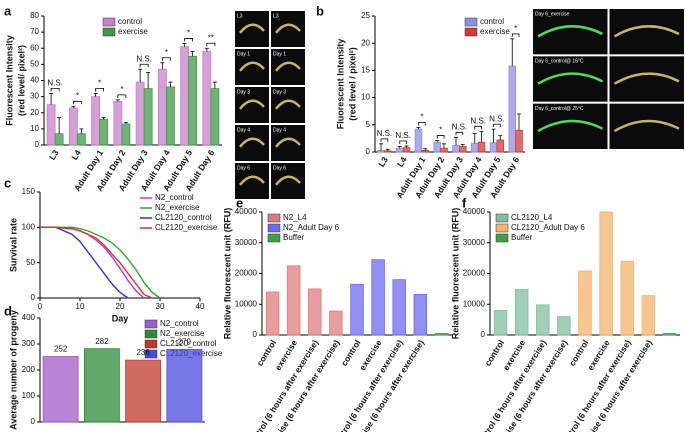 The image size is (685, 432). Describe the element at coordinates (80, 306) in the screenshot. I see `x-tick-label: 10` at that location.